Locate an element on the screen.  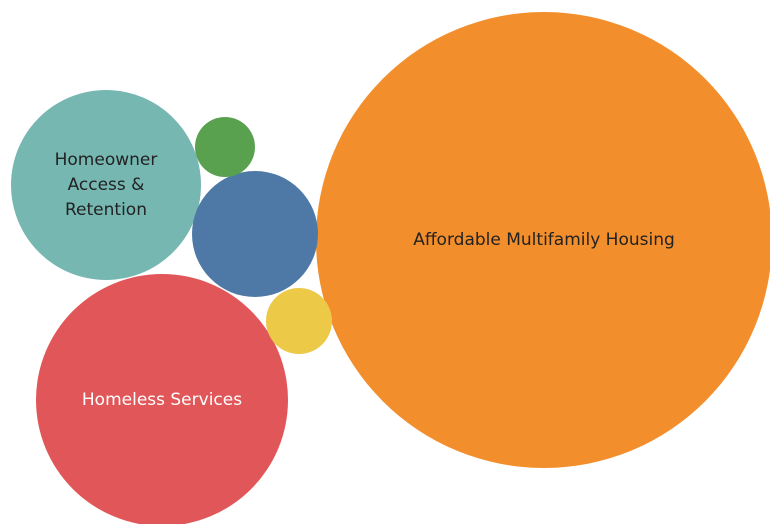
bubble-label-affordable-multifamily-housing: Affordable Multifamily Housing is located at coordinates (544, 240).